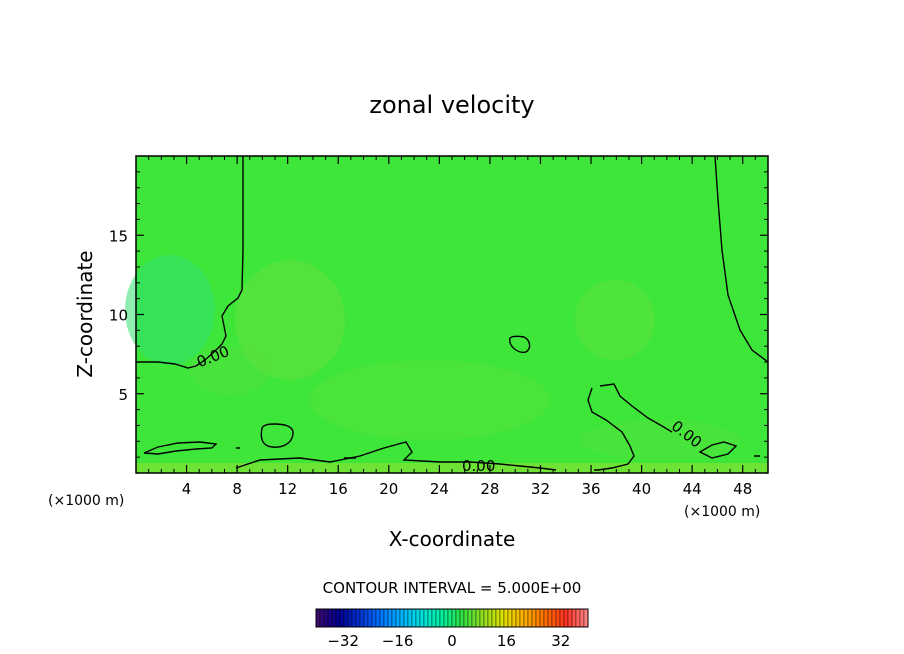 The height and width of the screenshot is (654, 904). Describe the element at coordinates (398, 641) in the screenshot. I see `colorbar-tick-label: −16` at that location.